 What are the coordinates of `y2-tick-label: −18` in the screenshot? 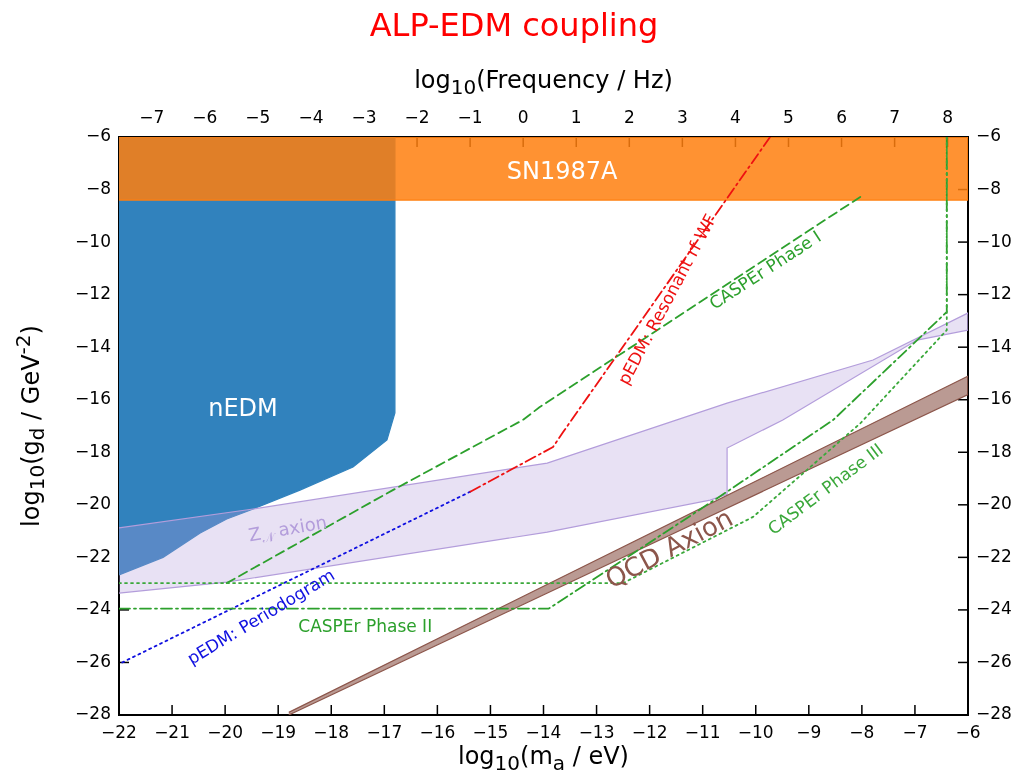 It's located at (994, 450).